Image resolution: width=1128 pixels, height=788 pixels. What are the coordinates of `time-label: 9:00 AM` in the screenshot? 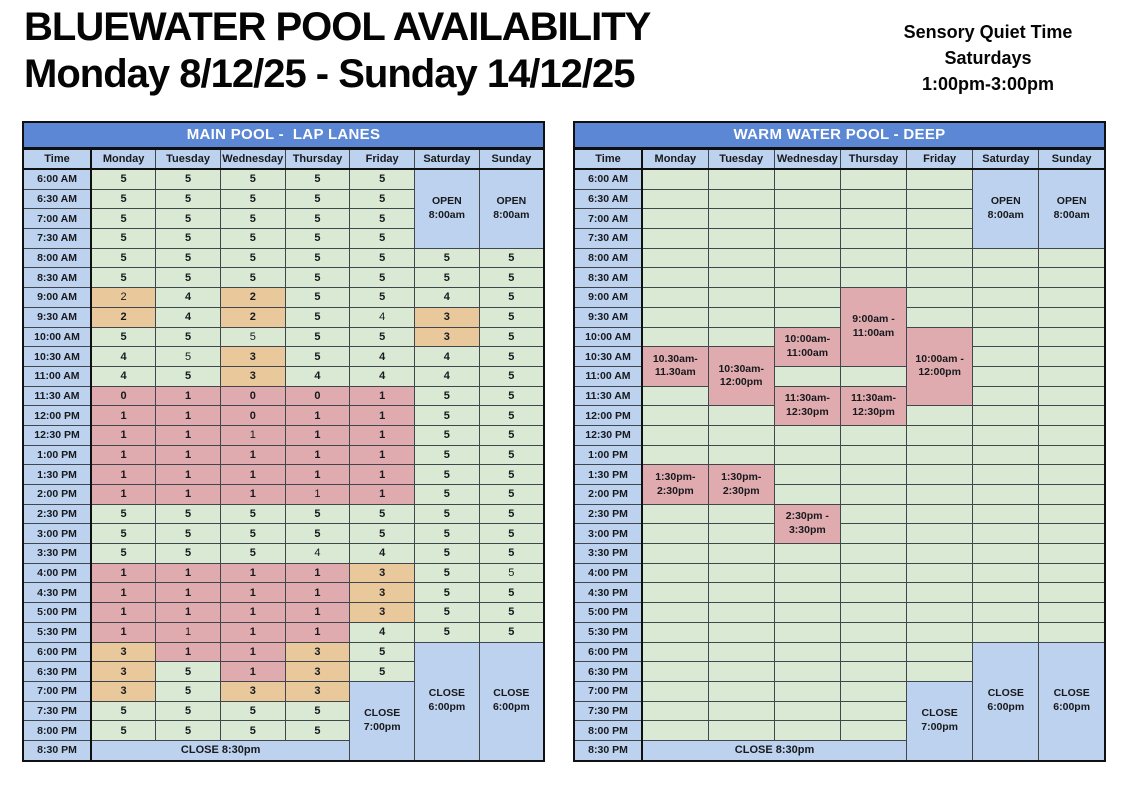 It's located at (57, 297).